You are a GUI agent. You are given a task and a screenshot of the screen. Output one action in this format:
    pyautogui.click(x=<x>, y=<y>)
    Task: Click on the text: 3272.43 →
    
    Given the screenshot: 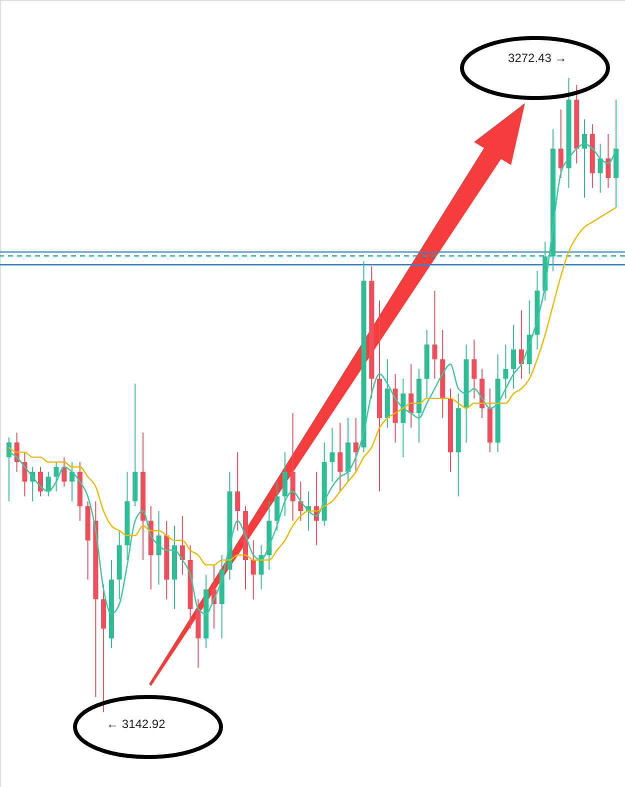 What is the action you would take?
    pyautogui.click(x=537, y=58)
    